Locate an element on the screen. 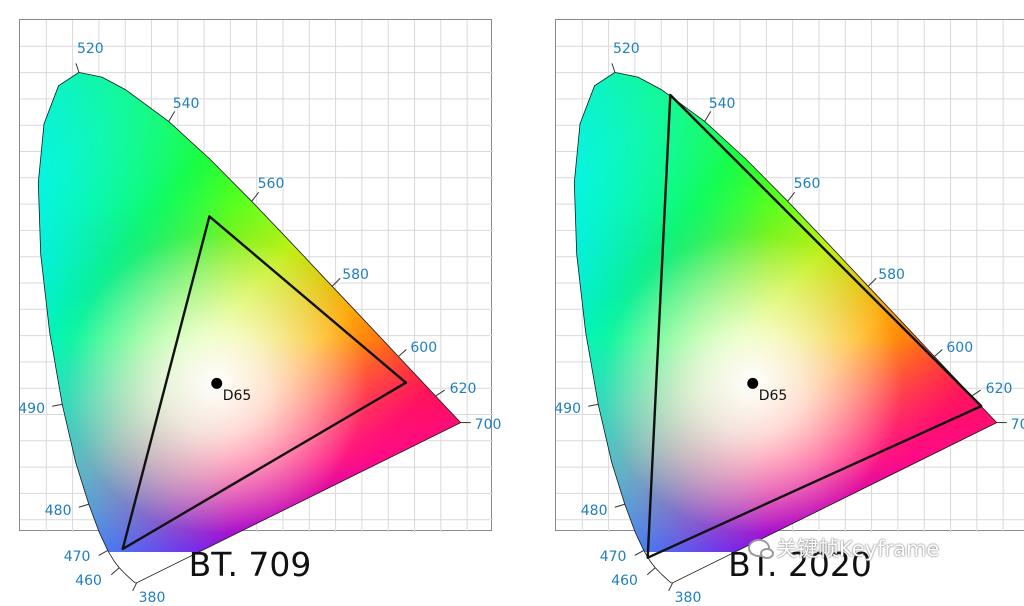 The image size is (1024, 606). watermark: 关键帧Keyframe is located at coordinates (843, 548).